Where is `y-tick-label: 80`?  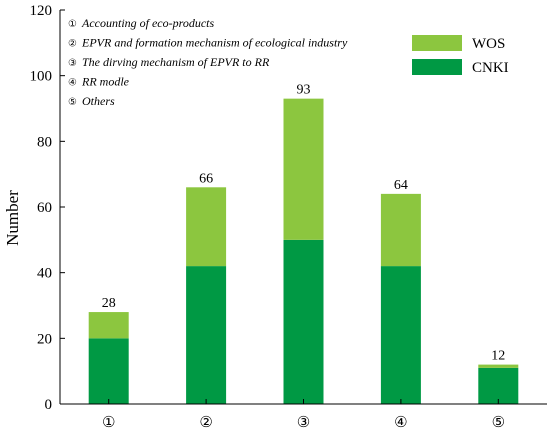
y-tick-label: 80 is located at coordinates (44, 142).